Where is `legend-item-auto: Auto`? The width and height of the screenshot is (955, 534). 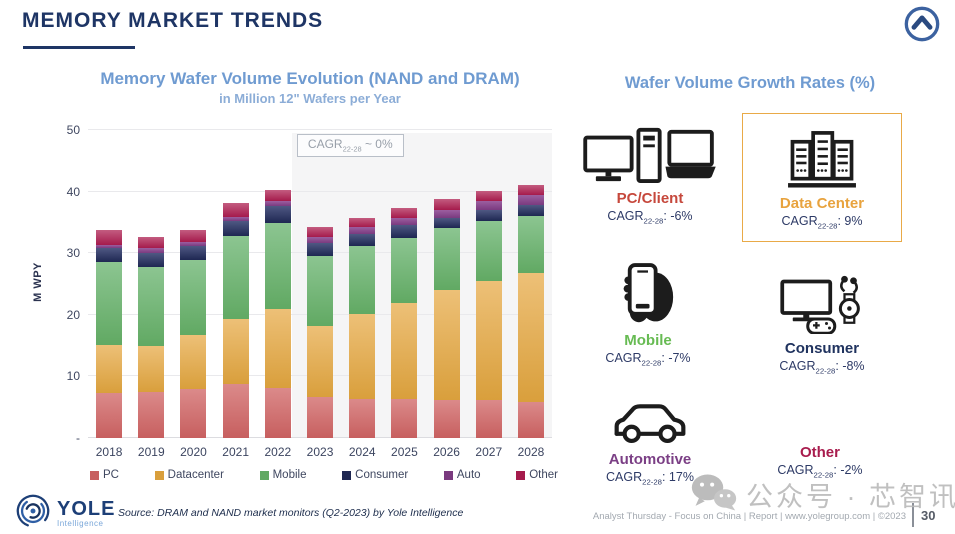
legend-item-auto: Auto is located at coordinates (462, 475).